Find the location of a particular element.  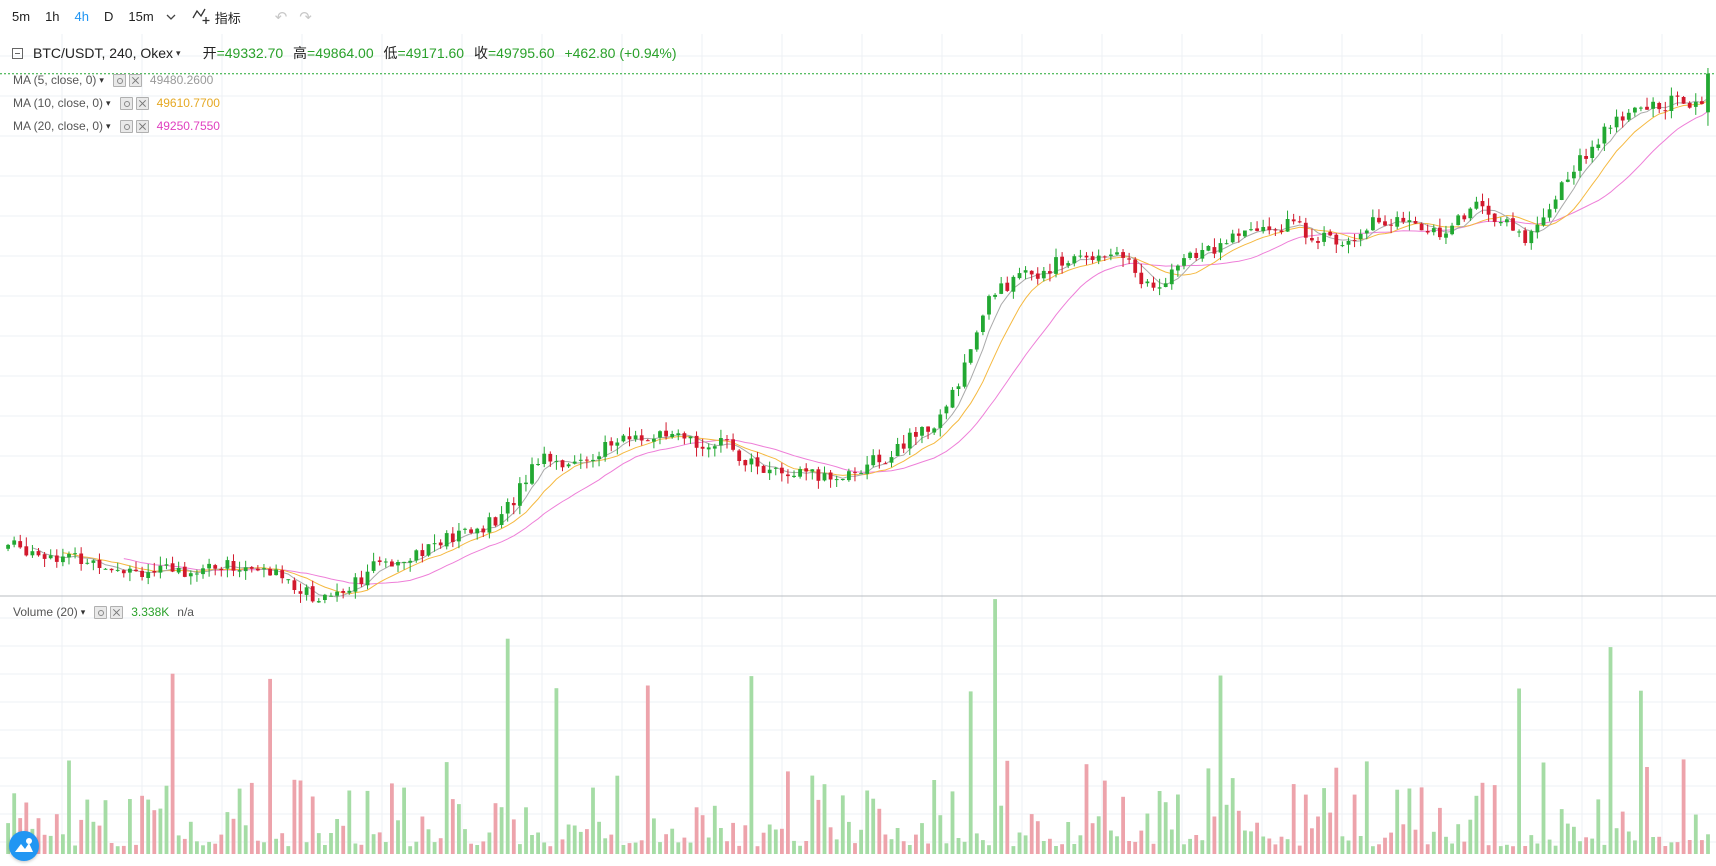

interval-1h-button: 1h is located at coordinates (52, 16).